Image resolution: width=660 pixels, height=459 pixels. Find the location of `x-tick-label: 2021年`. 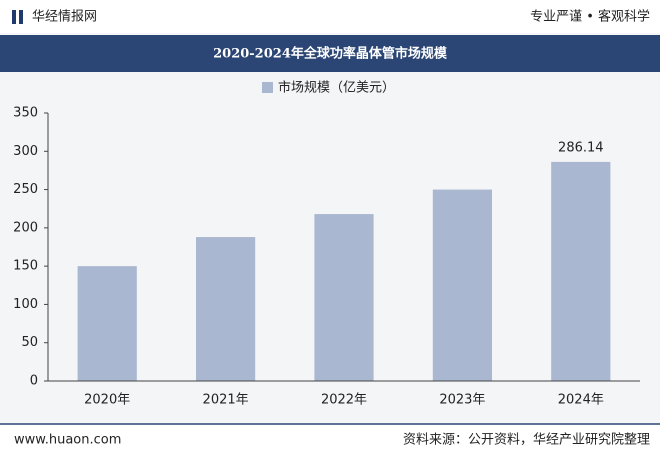

x-tick-label: 2021年 is located at coordinates (226, 400).